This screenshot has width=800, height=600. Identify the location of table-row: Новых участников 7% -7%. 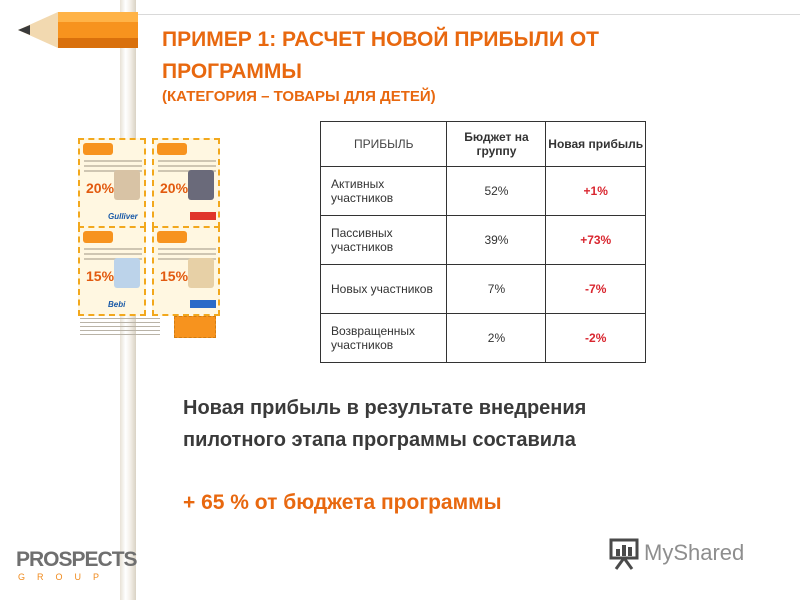
(482, 289).